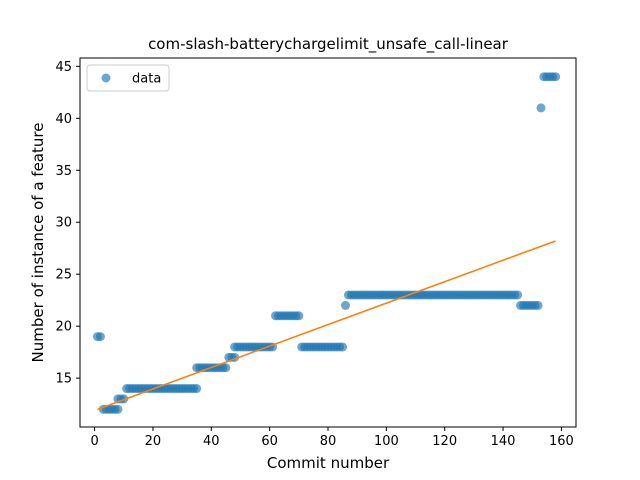 The image size is (640, 480). Describe the element at coordinates (561, 441) in the screenshot. I see `x-tick-label: 160` at that location.